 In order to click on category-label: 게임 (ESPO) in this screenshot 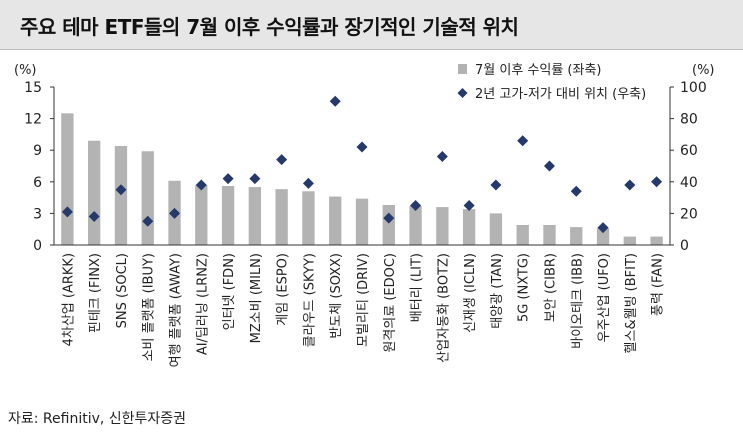, I will do `click(283, 289)`.